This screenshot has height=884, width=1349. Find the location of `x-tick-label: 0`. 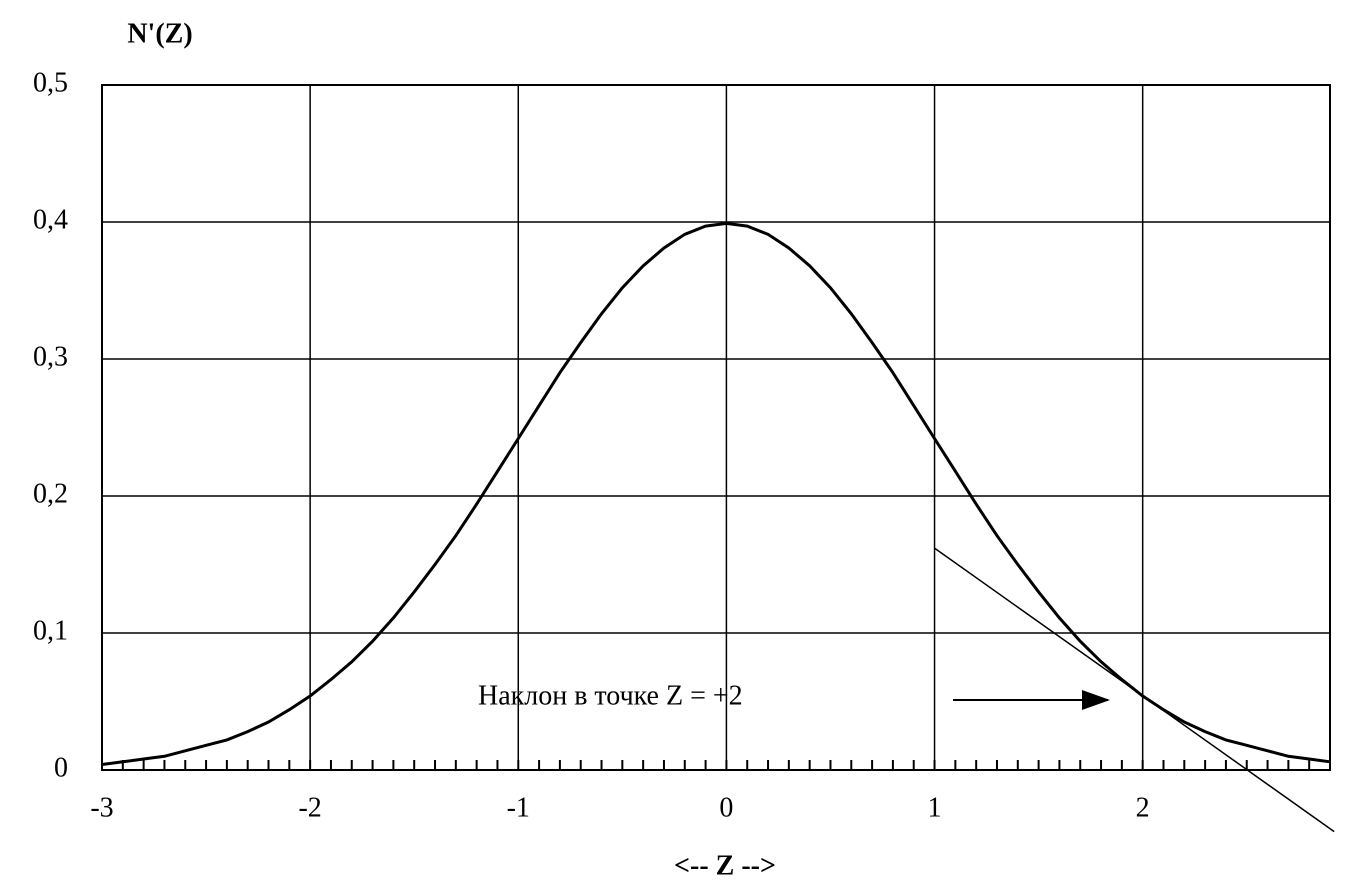

x-tick-label: 0 is located at coordinates (726, 807).